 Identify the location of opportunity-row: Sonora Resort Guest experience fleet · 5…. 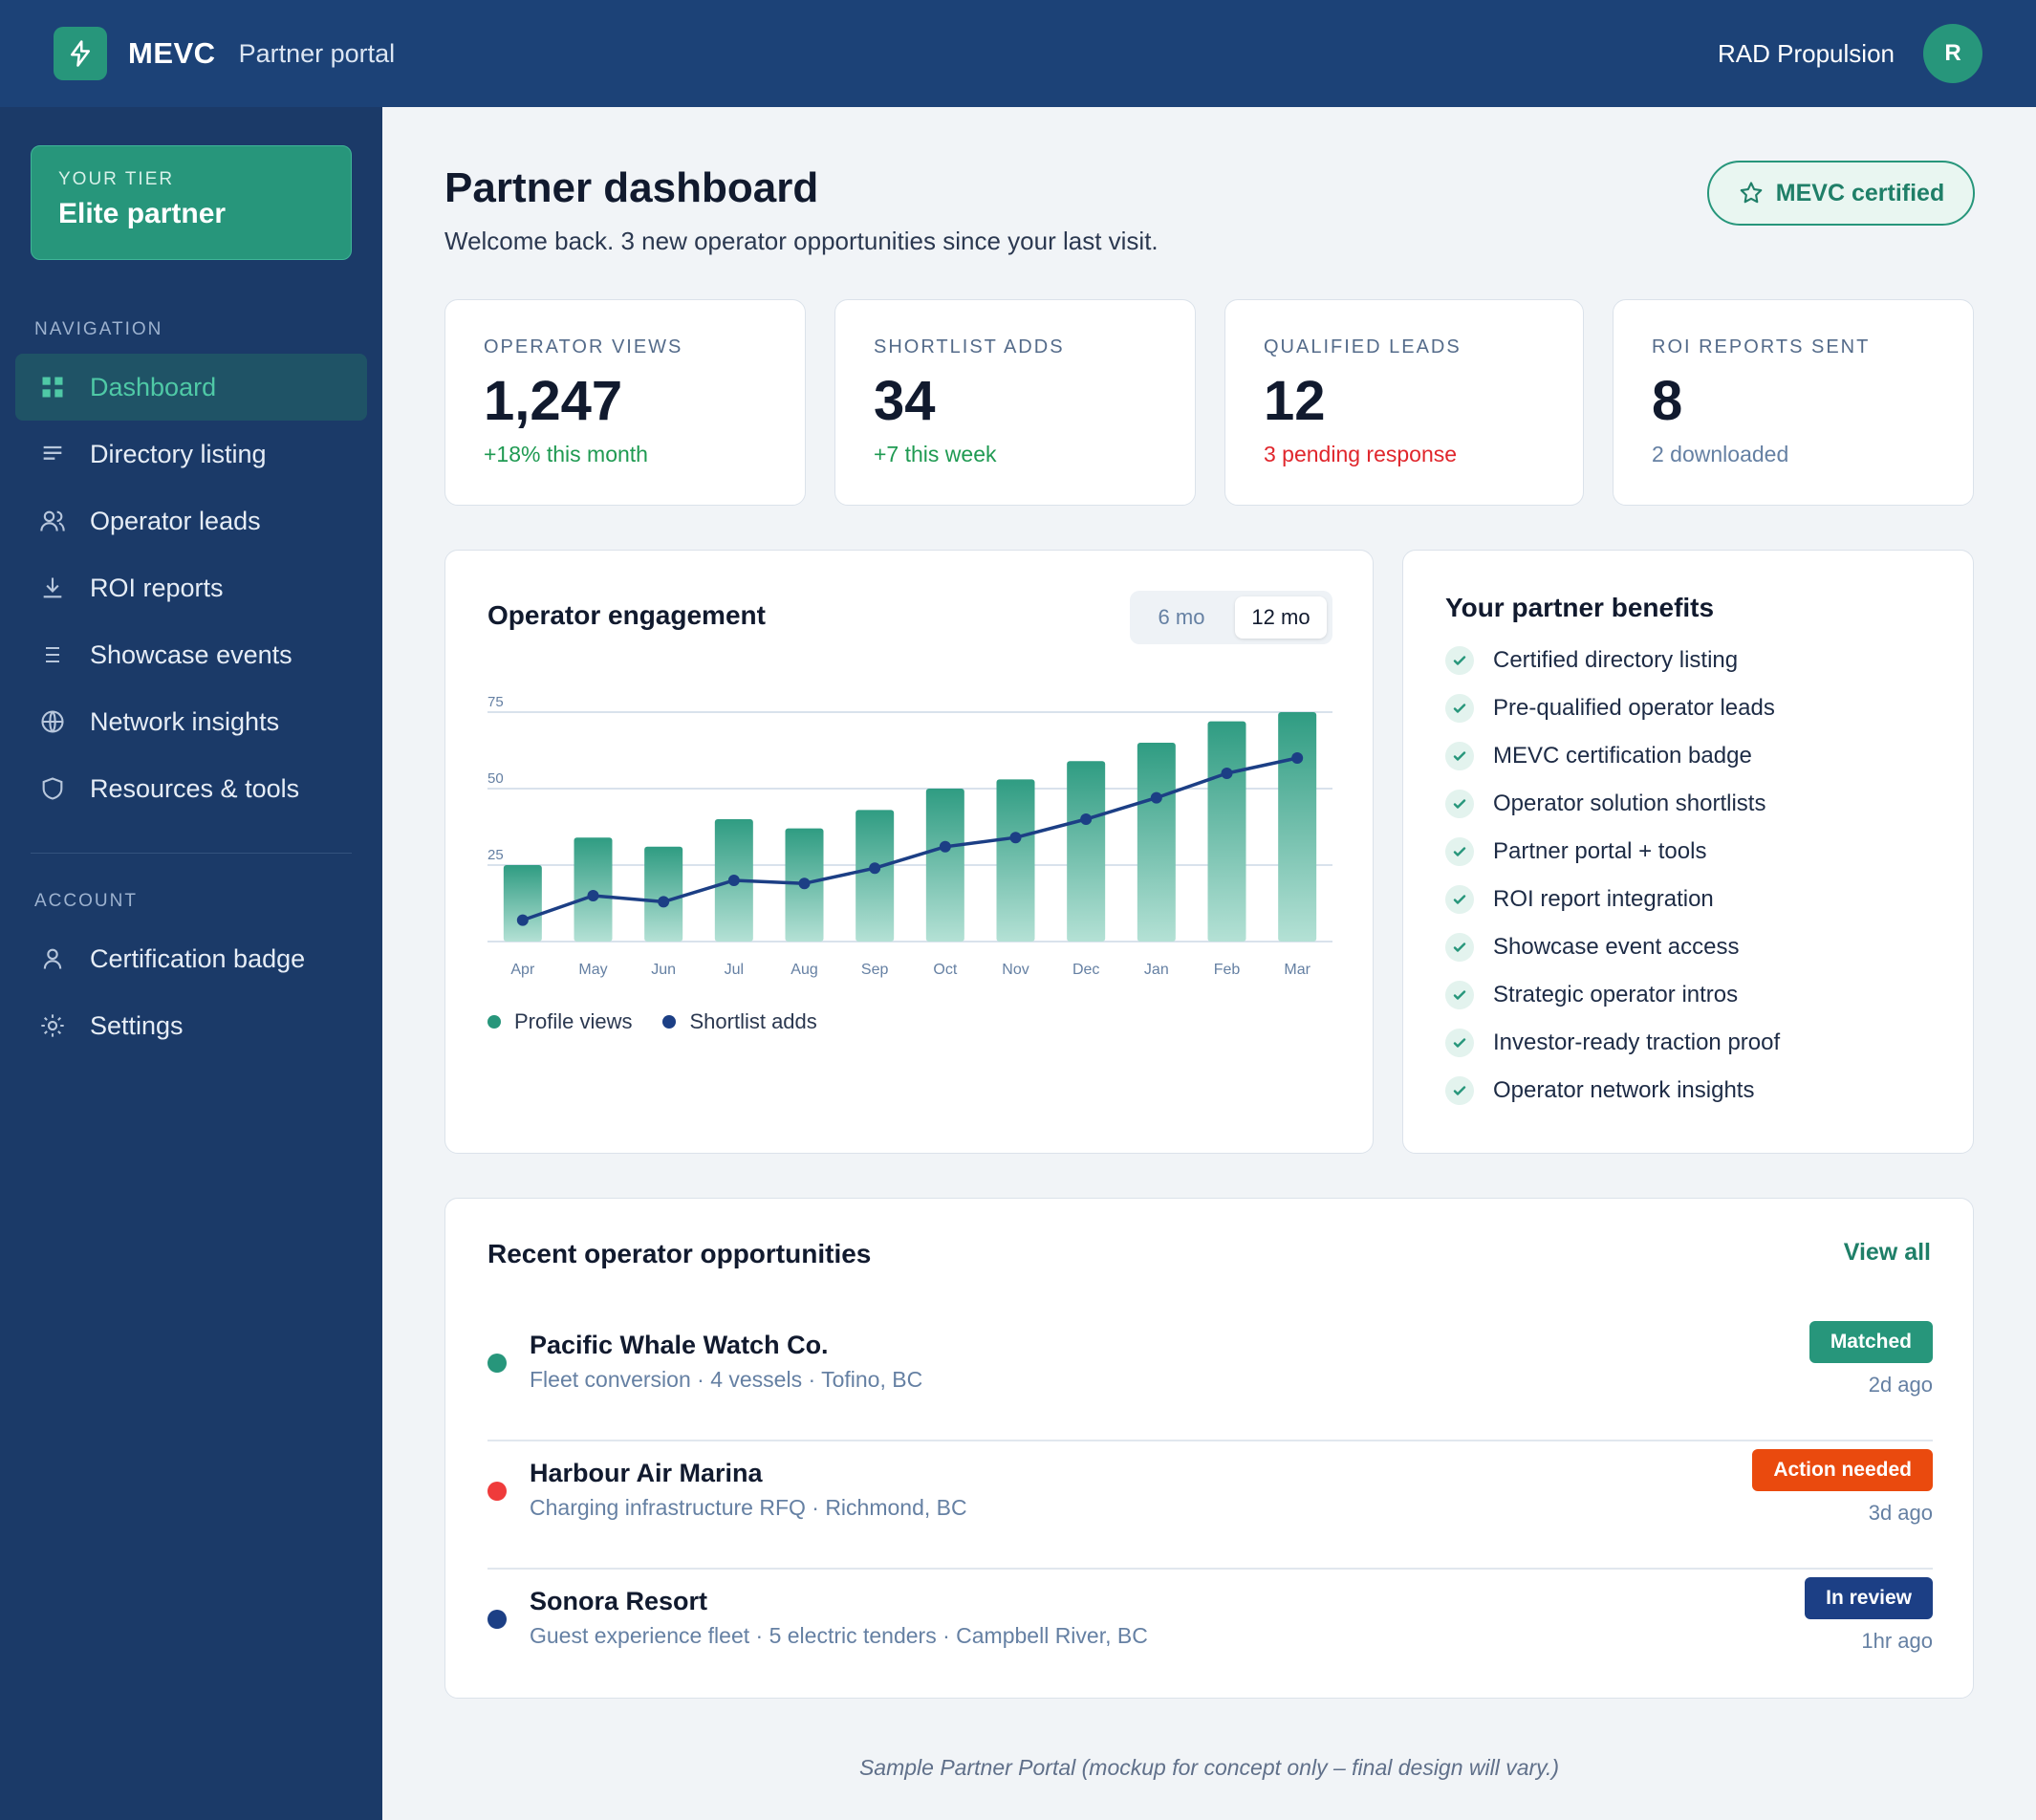
(1210, 1634).